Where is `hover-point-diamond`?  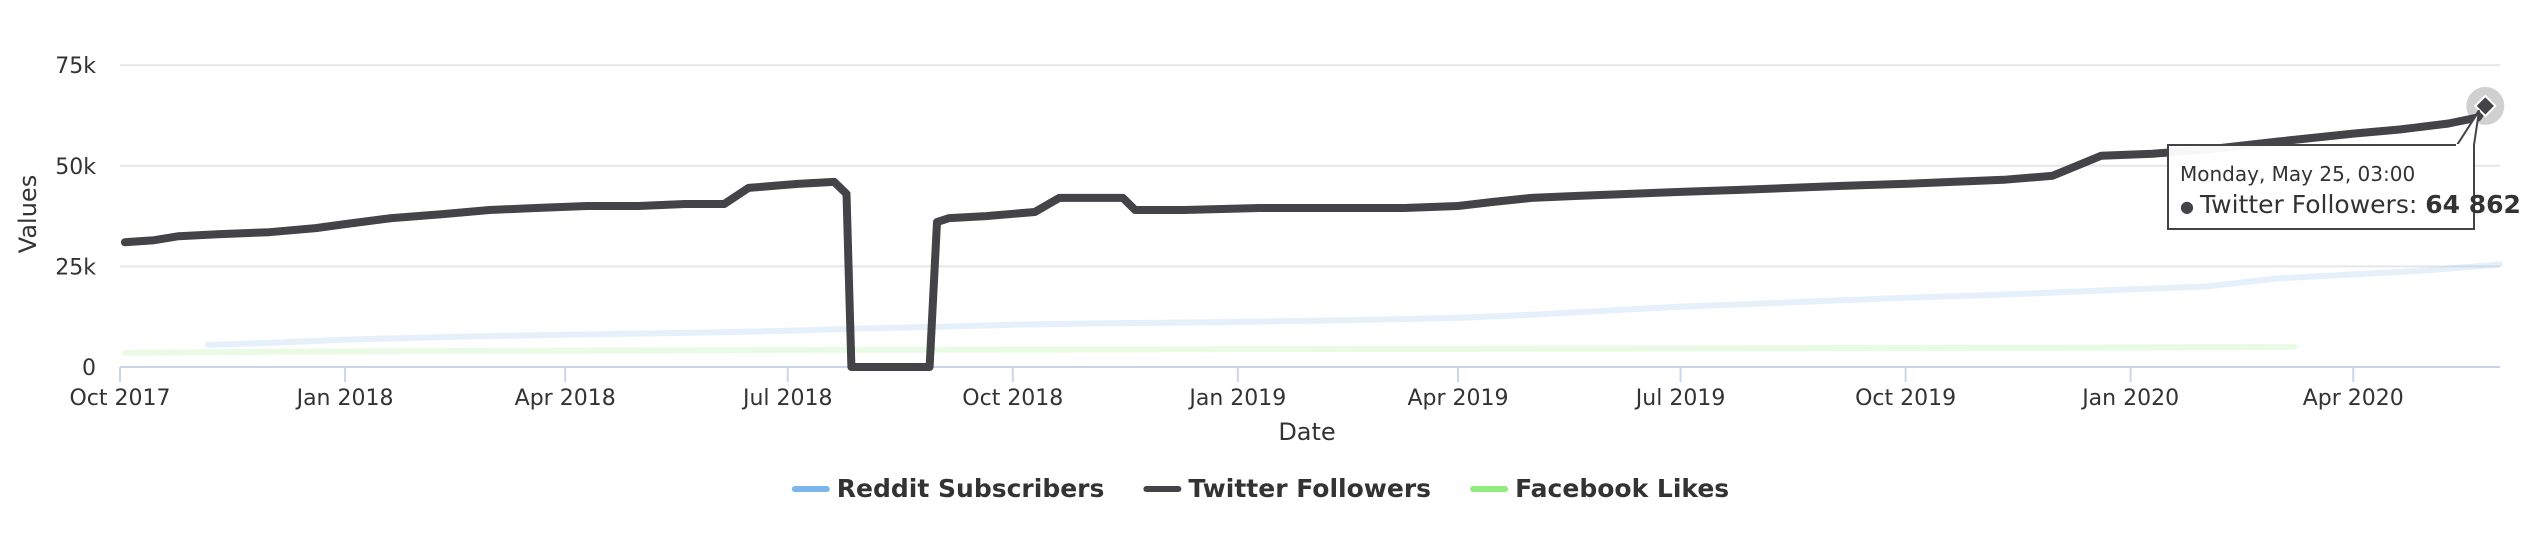
hover-point-diamond is located at coordinates (2485, 106).